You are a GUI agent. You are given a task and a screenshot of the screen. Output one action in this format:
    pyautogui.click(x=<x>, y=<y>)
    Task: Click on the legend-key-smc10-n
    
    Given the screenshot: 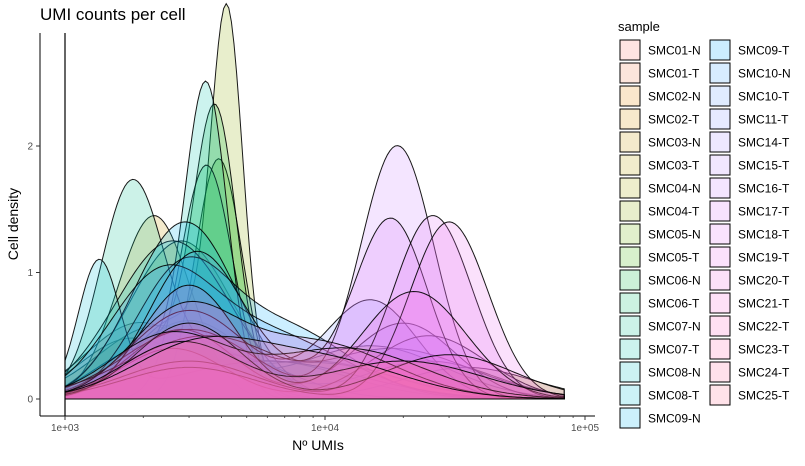 What is the action you would take?
    pyautogui.click(x=720, y=73)
    